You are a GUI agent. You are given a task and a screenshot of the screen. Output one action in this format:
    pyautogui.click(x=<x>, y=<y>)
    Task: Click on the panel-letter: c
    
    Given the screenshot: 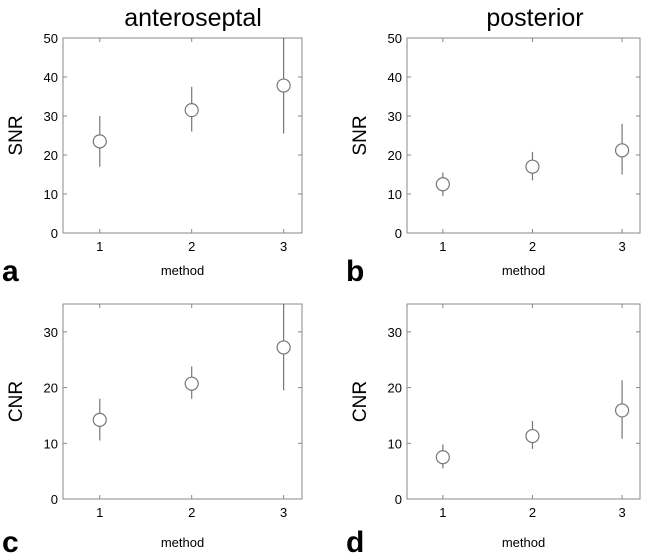 What is the action you would take?
    pyautogui.click(x=10, y=540)
    